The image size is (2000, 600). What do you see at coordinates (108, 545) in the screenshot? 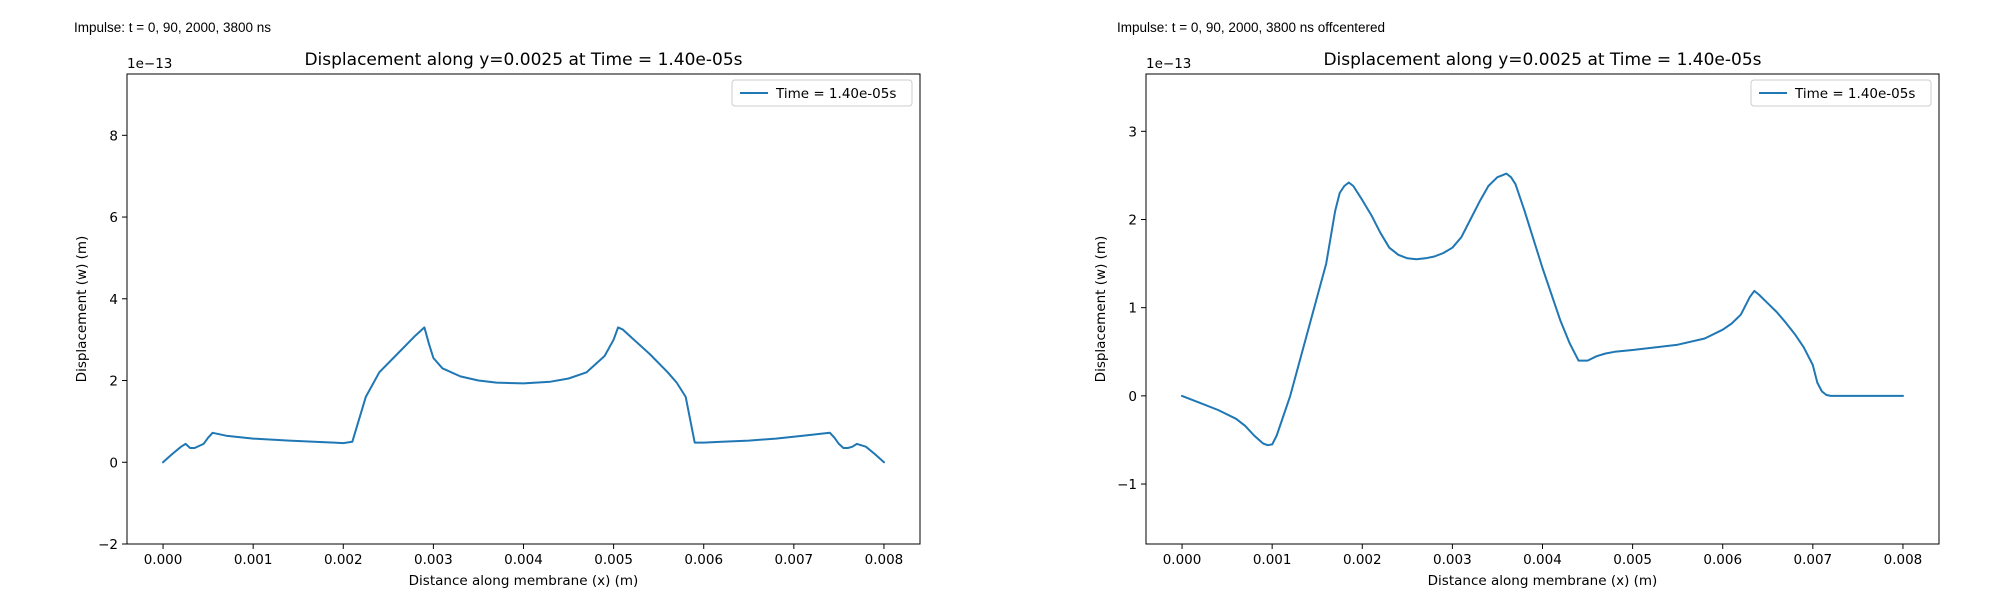
I see `y-tick-label: −2` at bounding box center [108, 545].